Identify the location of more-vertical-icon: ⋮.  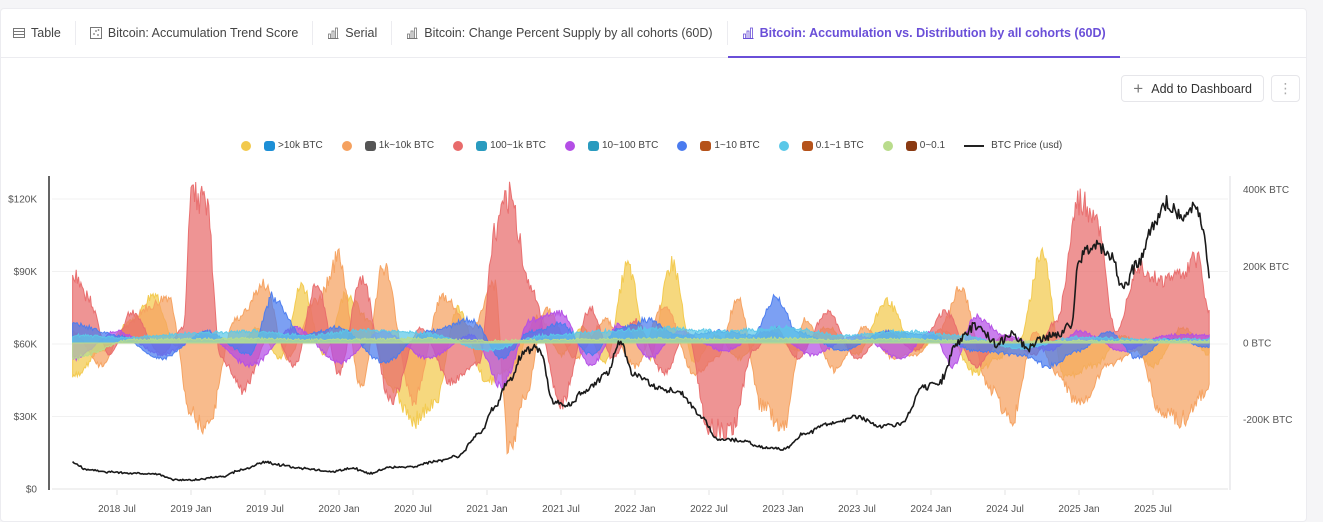
(1285, 88).